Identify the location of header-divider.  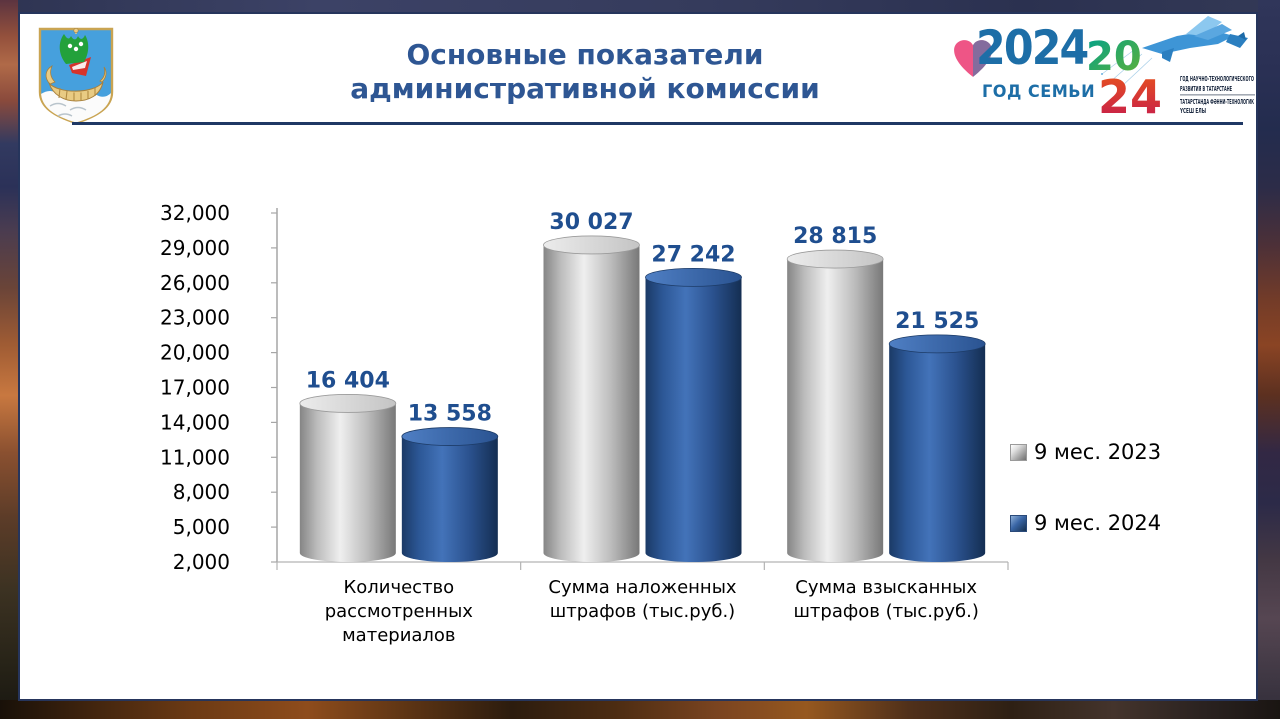
(657, 123).